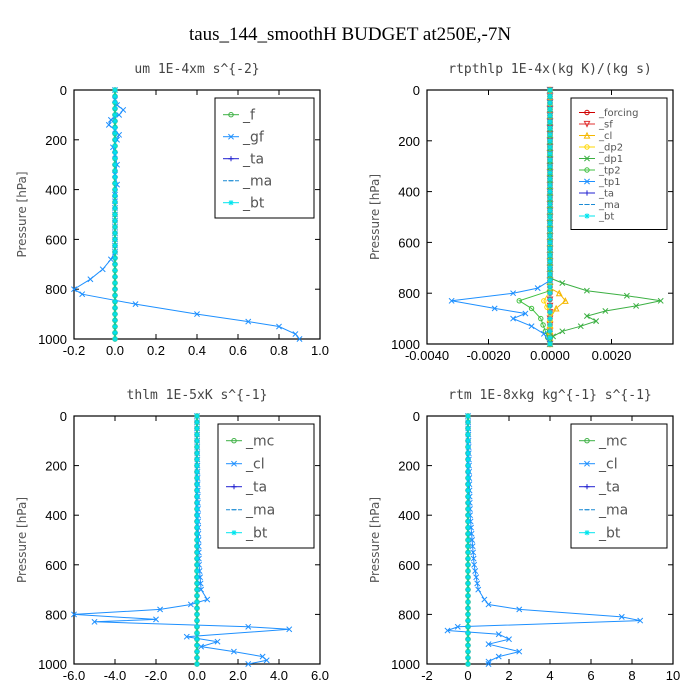 This screenshot has width=700, height=700. What do you see at coordinates (375, 217) in the screenshot?
I see `y-axis-label: Pressure [hPa]` at bounding box center [375, 217].